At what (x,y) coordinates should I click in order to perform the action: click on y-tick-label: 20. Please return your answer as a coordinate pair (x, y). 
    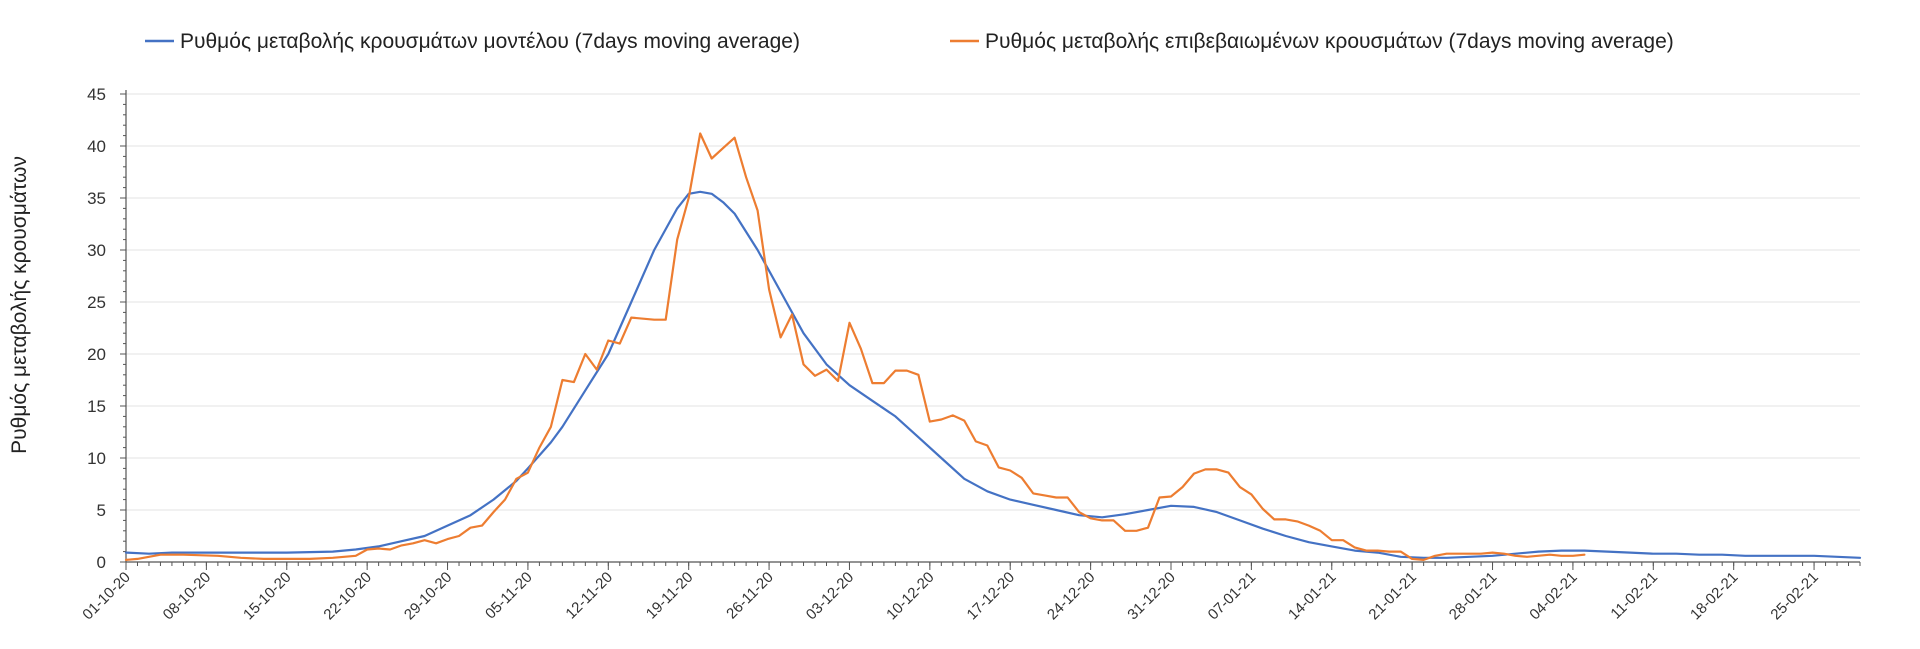
    Looking at the image, I should click on (96, 354).